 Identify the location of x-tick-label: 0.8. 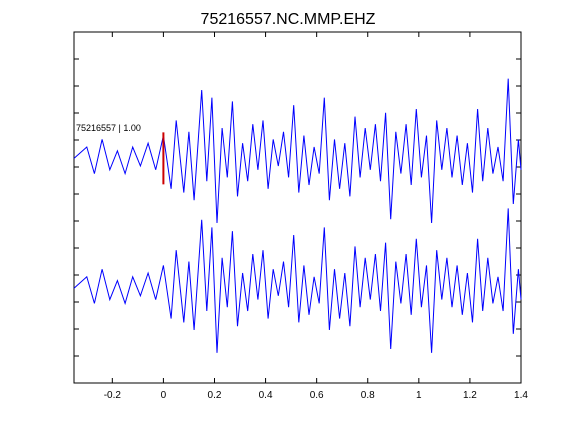
(368, 395).